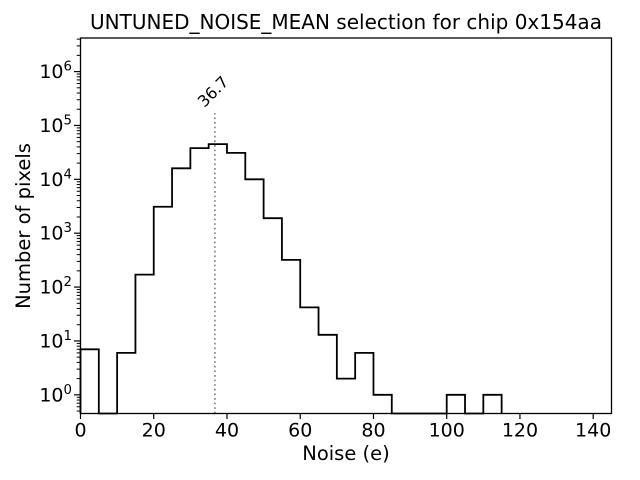  Describe the element at coordinates (55, 287) in the screenshot. I see `y-tick-label: 10²` at that location.